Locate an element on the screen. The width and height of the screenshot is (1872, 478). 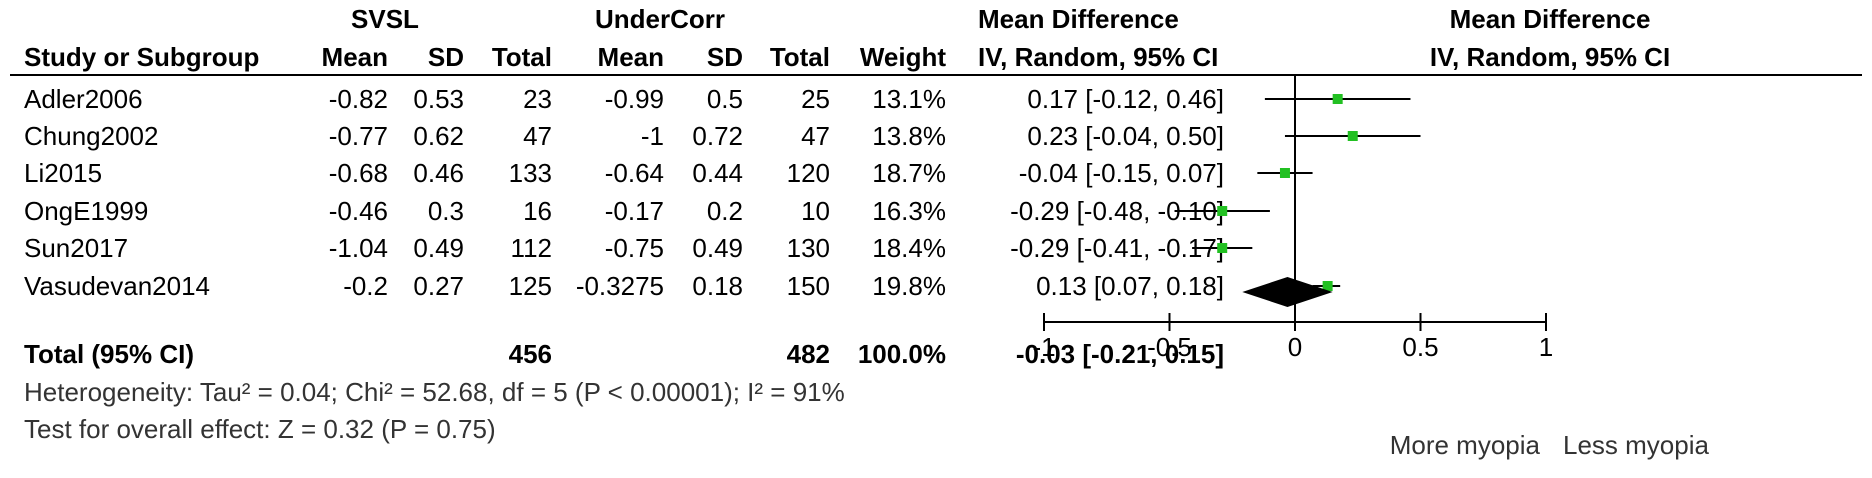
sd2-value: 0.72 is located at coordinates (717, 136).